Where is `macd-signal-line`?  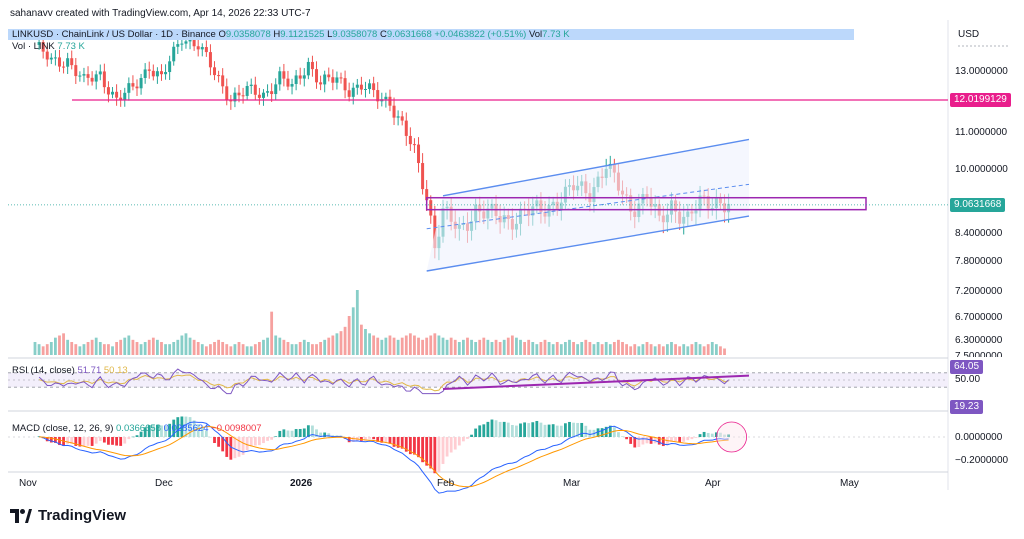 macd-signal-line is located at coordinates (384, 457).